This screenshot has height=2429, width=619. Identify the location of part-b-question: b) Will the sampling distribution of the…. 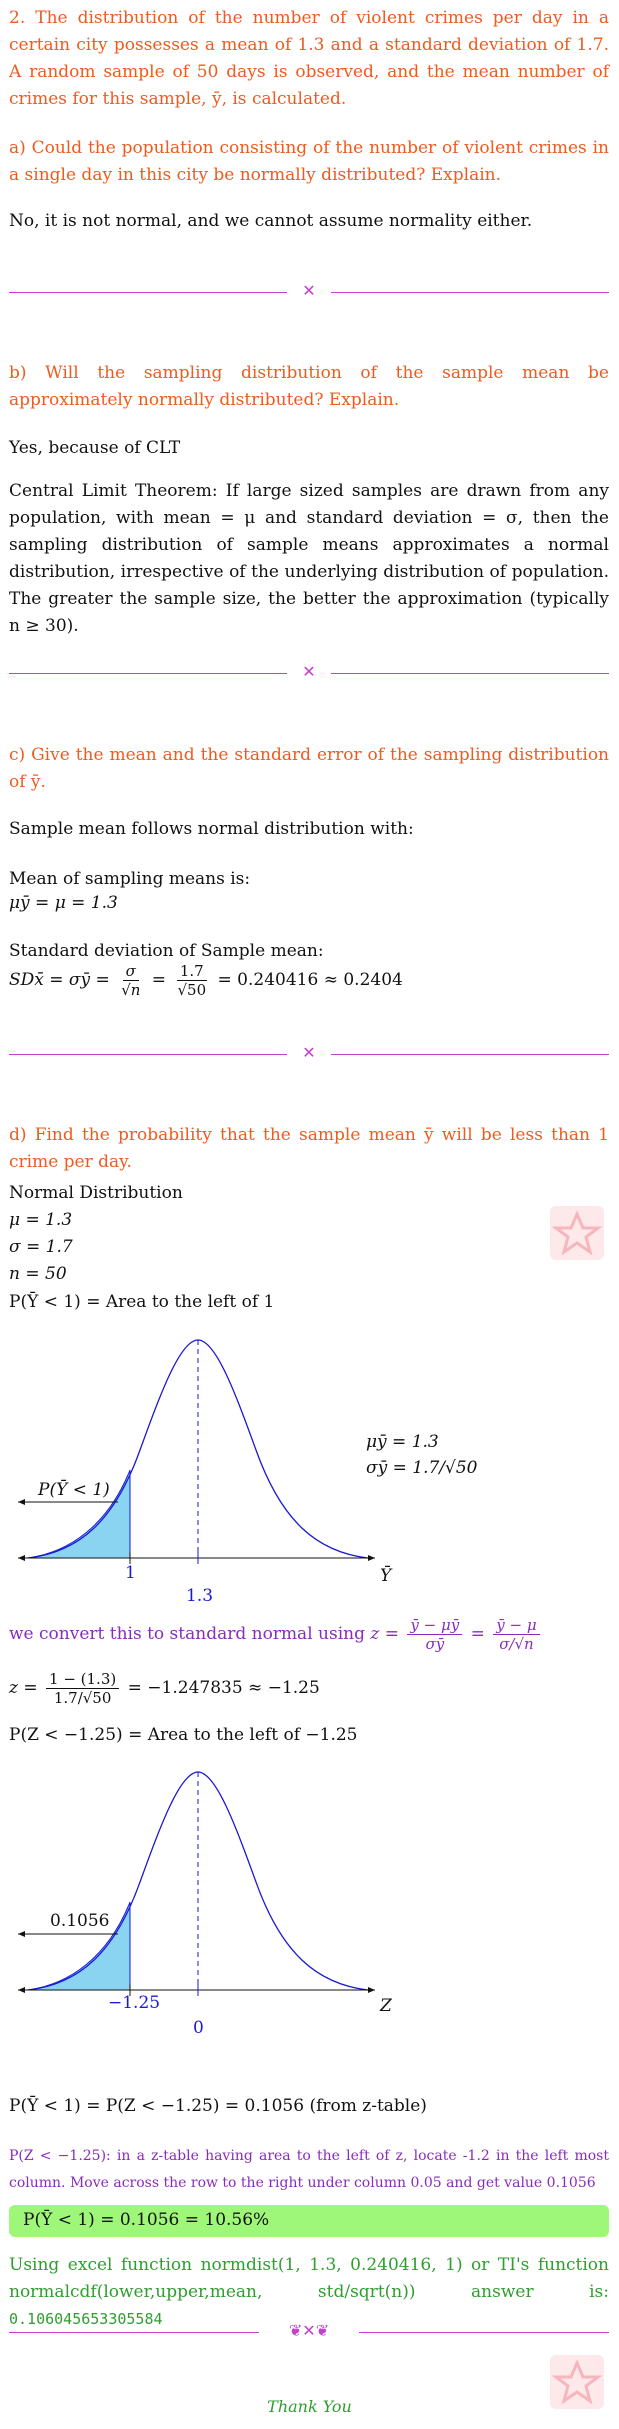
(309, 386).